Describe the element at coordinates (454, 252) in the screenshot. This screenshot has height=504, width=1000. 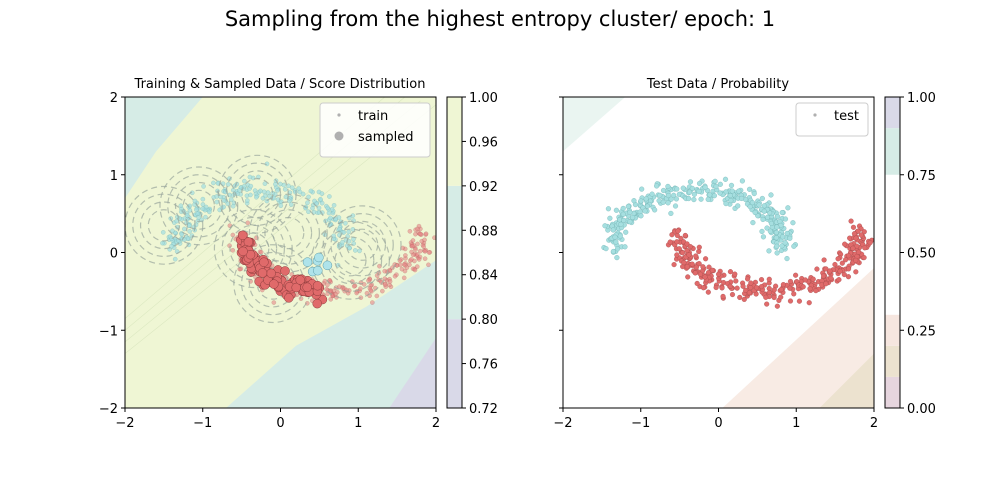
I see `colorbar-frame` at that location.